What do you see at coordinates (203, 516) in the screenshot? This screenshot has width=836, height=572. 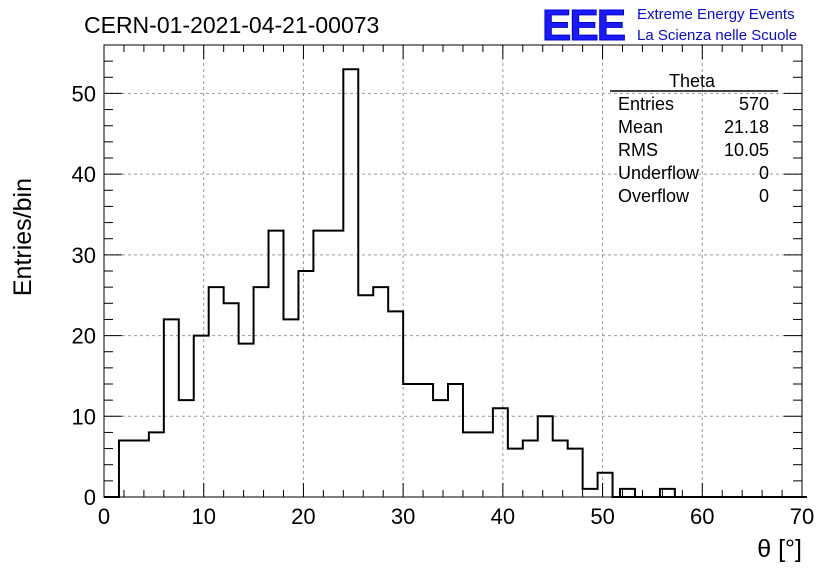 I see `x-tick-label: 10` at bounding box center [203, 516].